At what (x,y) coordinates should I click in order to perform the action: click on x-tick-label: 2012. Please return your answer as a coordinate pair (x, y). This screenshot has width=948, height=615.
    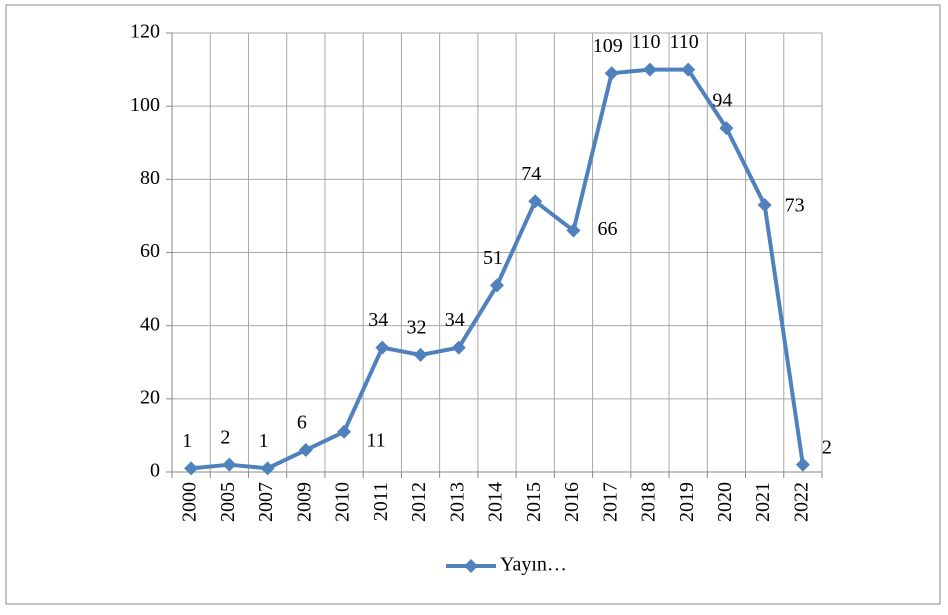
    Looking at the image, I should click on (419, 502).